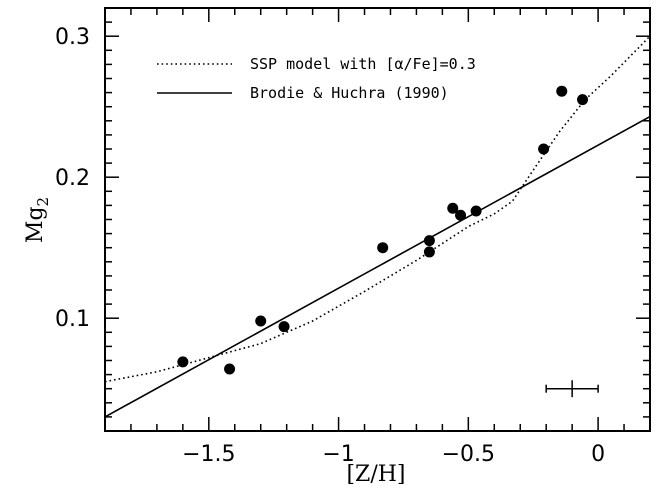  Describe the element at coordinates (363, 64) in the screenshot. I see `legend-label-ssp: SSP model with [α/Fe]=0.3` at that location.